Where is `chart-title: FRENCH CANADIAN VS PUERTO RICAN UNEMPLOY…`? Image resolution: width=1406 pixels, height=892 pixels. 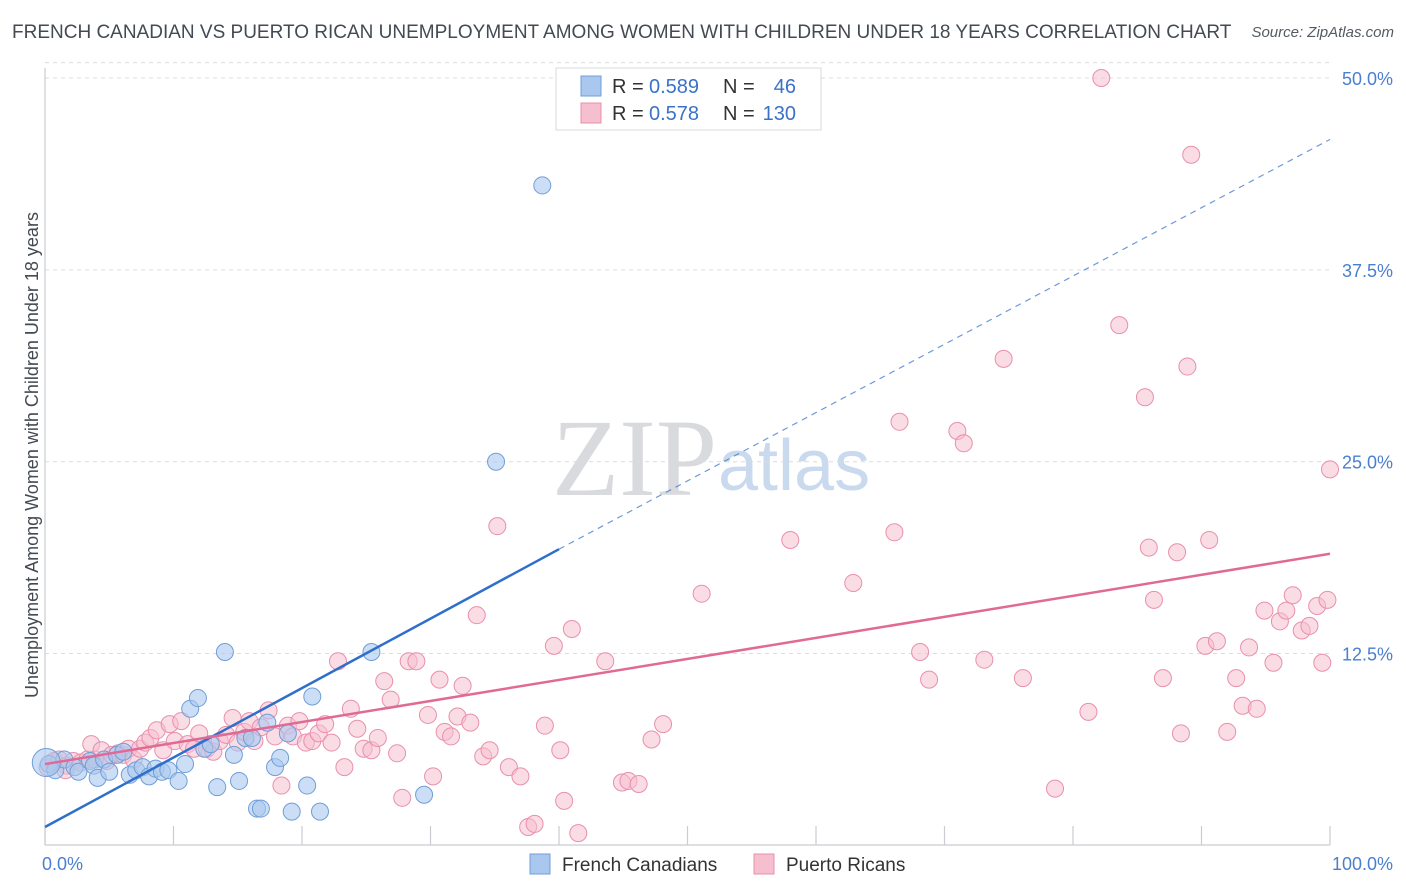 chart-title: FRENCH CANADIAN VS PUERTO RICAN UNEMPLOY… is located at coordinates (622, 32).